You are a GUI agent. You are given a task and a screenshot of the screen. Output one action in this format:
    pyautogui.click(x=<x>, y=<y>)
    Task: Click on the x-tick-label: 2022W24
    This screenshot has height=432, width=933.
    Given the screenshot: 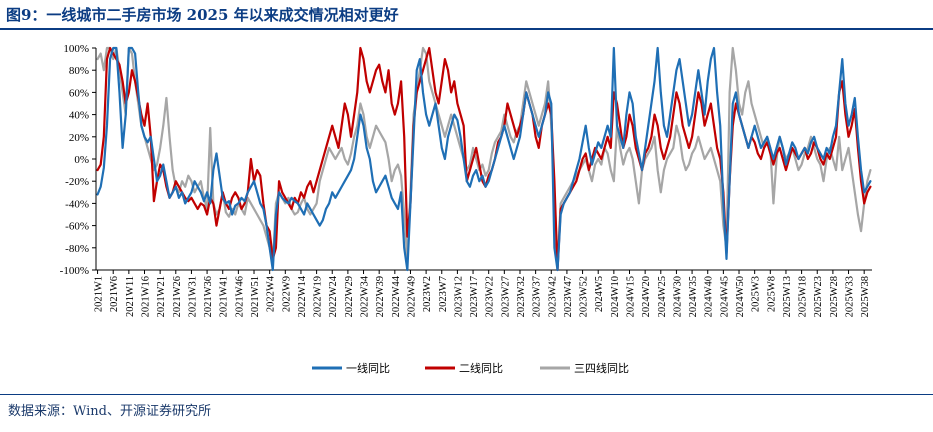 What is the action you would take?
    pyautogui.click(x=333, y=296)
    